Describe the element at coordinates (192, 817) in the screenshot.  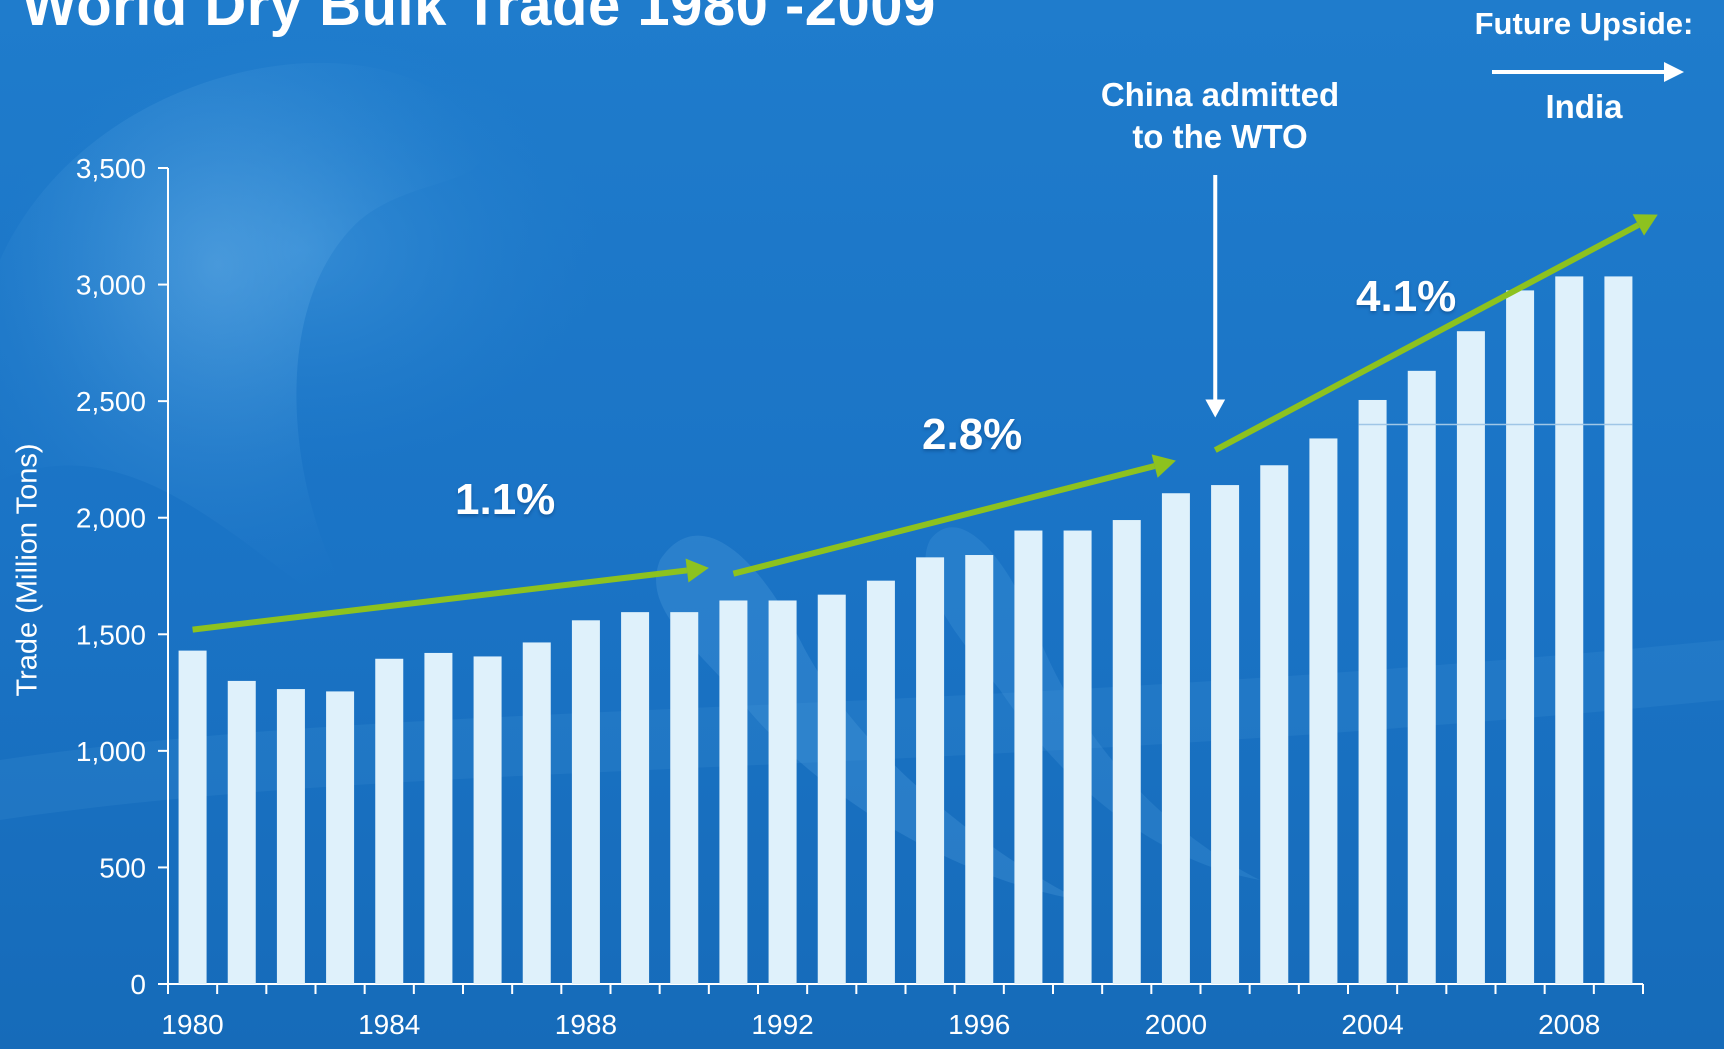
I see `bar-1980` at that location.